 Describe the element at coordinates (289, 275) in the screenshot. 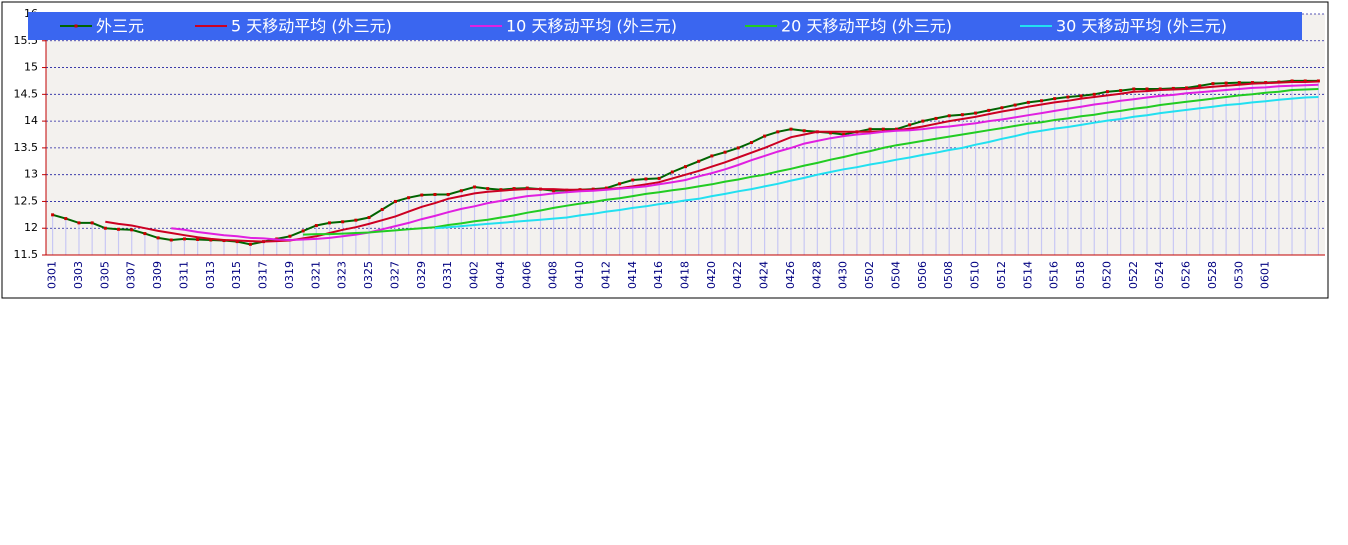

I see `x-tick-label: 0319` at that location.